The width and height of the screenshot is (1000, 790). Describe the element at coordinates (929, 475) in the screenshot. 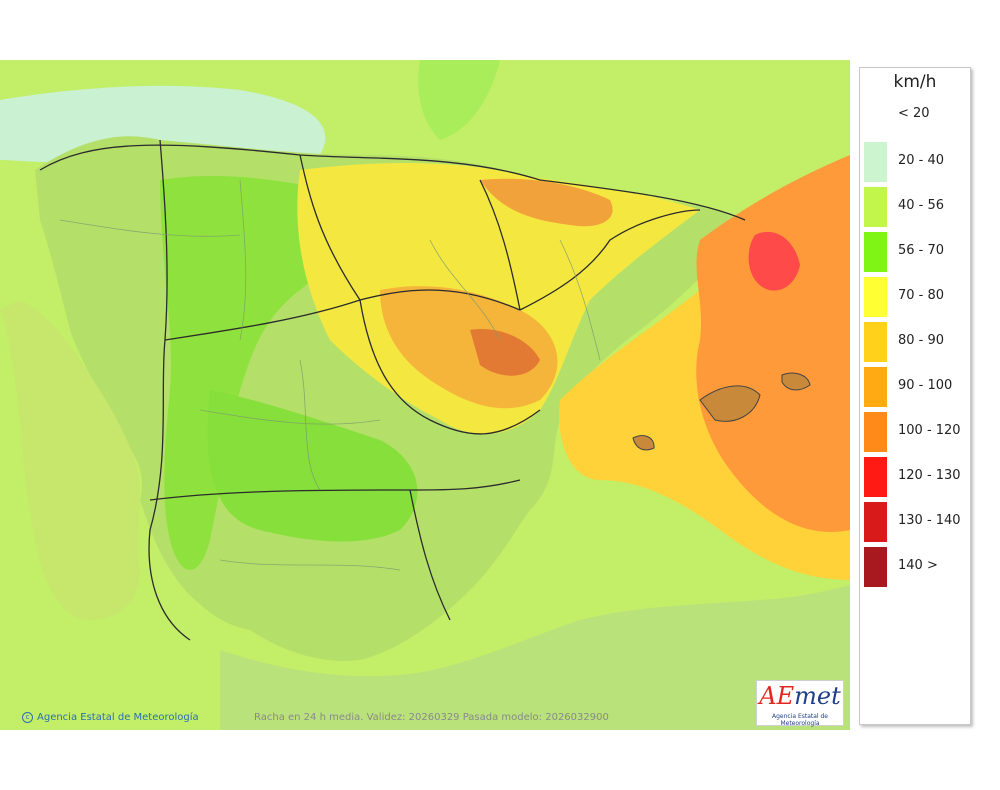

I see `legend-label: 120 - 130` at that location.